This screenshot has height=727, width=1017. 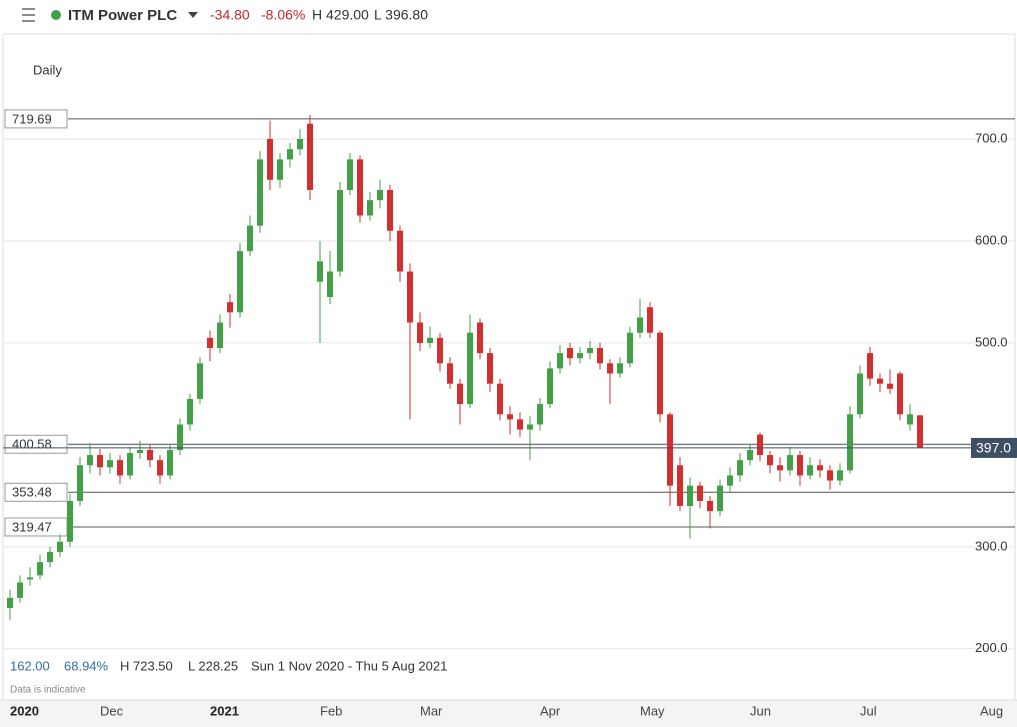 What do you see at coordinates (30, 665) in the screenshot?
I see `period-change: 162.00` at bounding box center [30, 665].